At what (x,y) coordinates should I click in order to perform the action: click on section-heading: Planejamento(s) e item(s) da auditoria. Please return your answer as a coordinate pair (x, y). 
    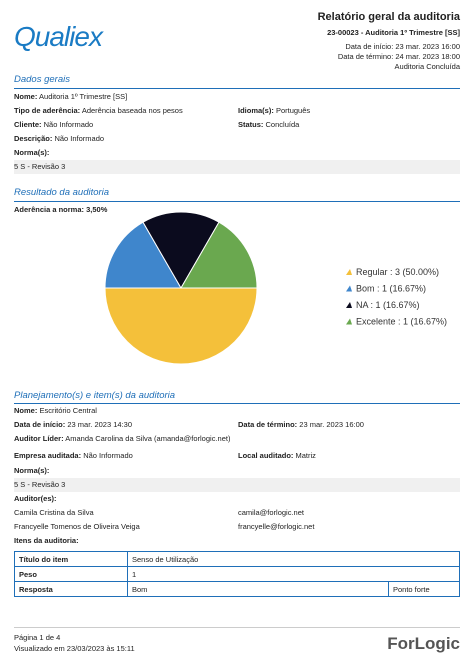
    Looking at the image, I should click on (95, 395).